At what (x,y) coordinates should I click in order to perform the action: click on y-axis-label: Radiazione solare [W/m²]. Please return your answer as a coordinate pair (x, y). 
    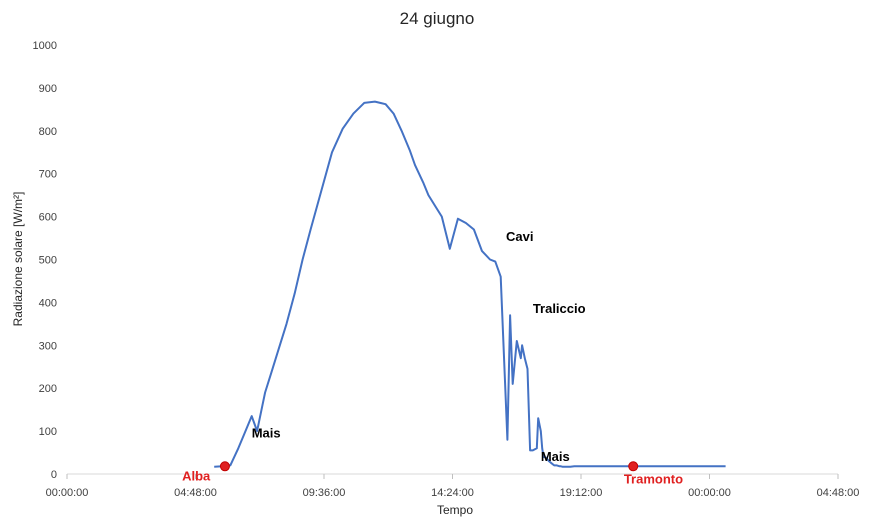
    Looking at the image, I should click on (18, 259).